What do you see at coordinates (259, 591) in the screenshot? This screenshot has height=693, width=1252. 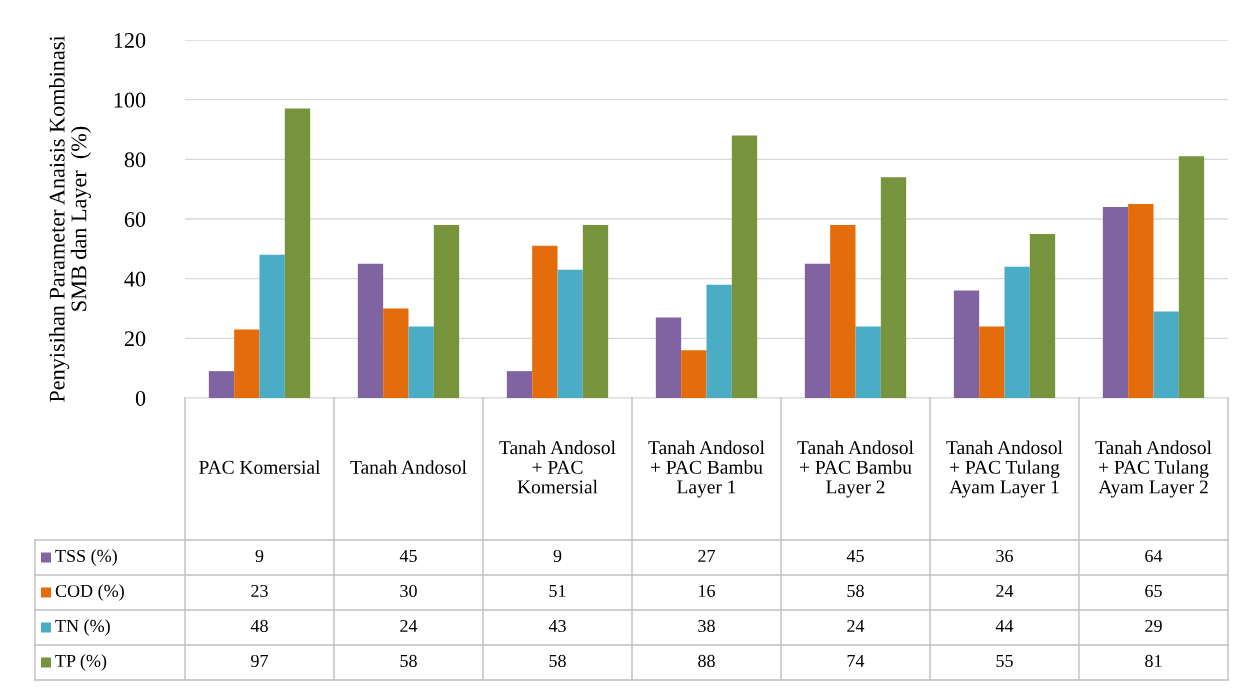 I see `data-label: 23` at bounding box center [259, 591].